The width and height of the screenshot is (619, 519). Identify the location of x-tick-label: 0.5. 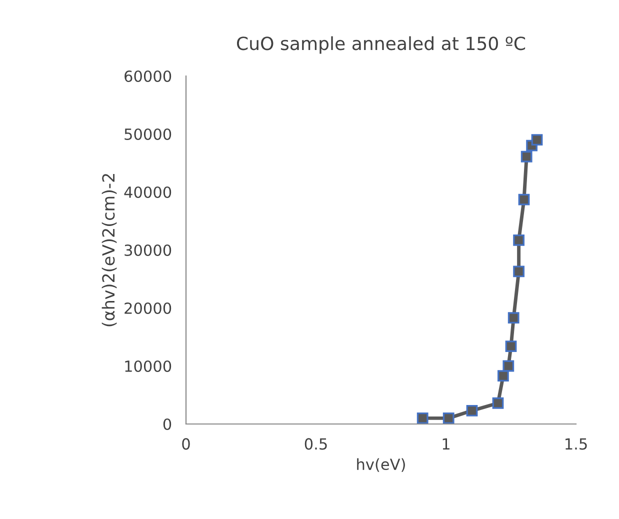
(315, 444).